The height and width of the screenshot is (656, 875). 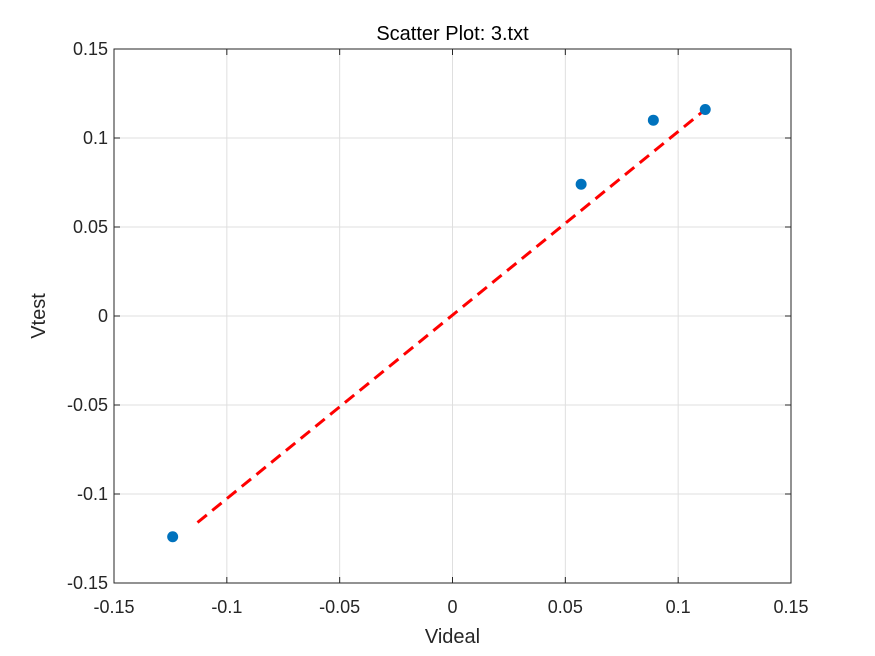 I want to click on y-tick-label: 0.05, so click(x=90, y=227).